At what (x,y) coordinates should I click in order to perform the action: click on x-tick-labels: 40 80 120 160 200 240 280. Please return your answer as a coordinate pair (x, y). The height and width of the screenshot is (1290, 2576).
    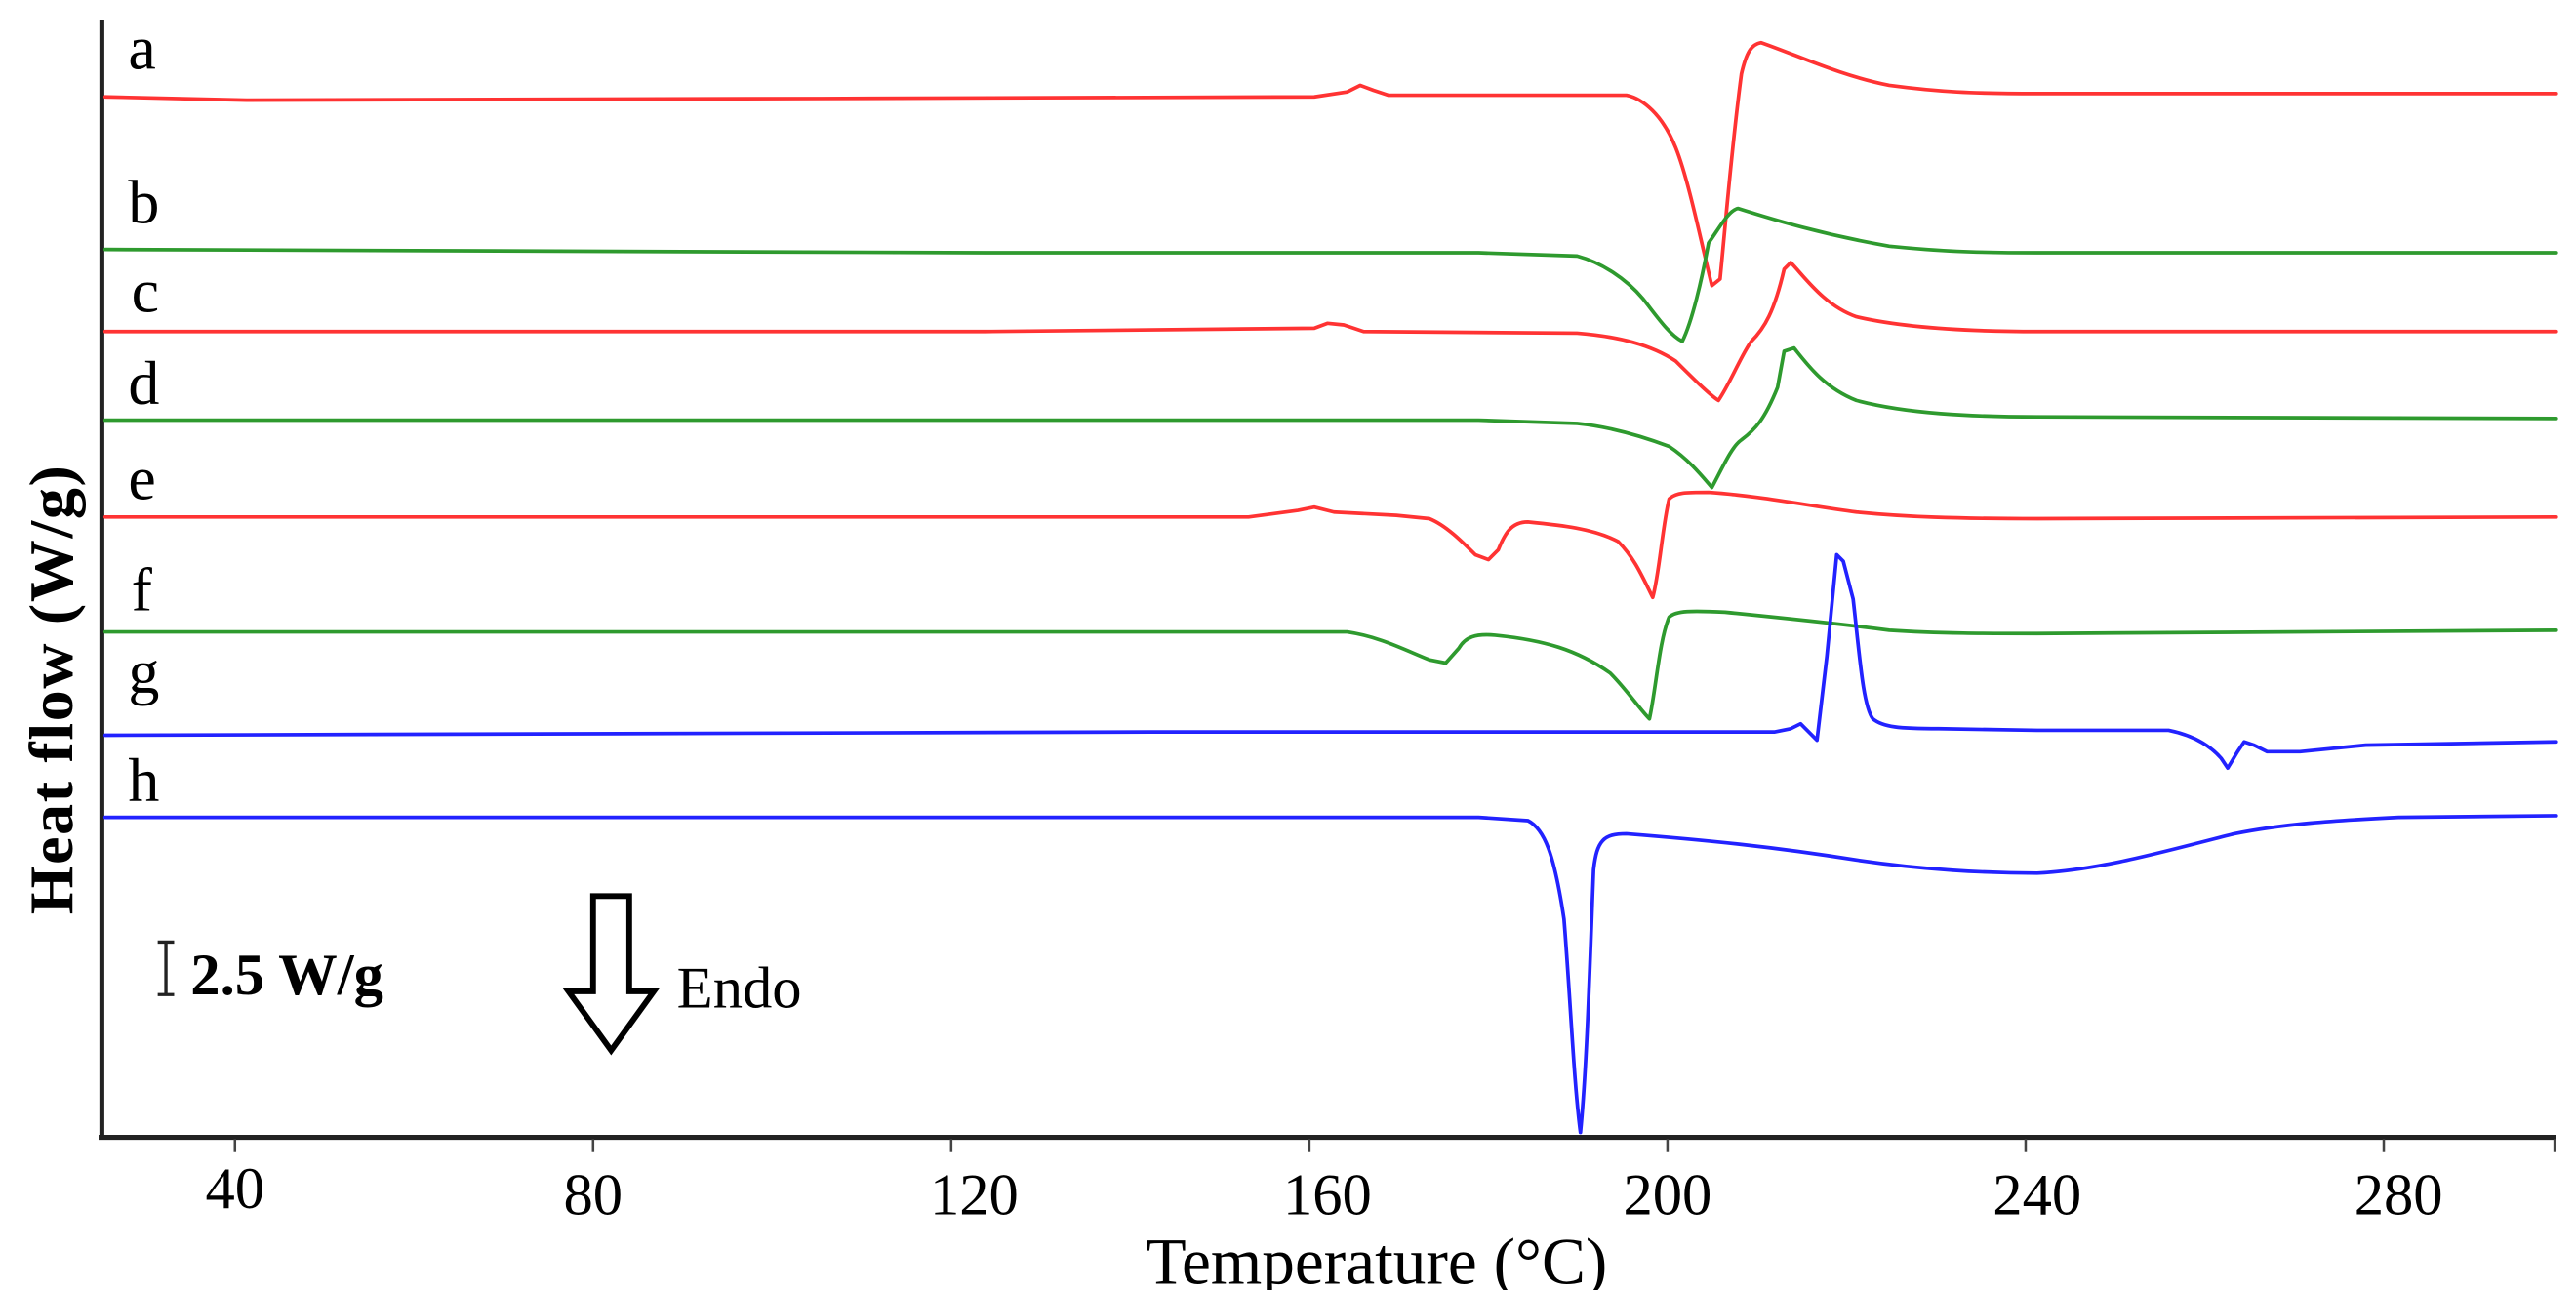
    Looking at the image, I should click on (1323, 1192).